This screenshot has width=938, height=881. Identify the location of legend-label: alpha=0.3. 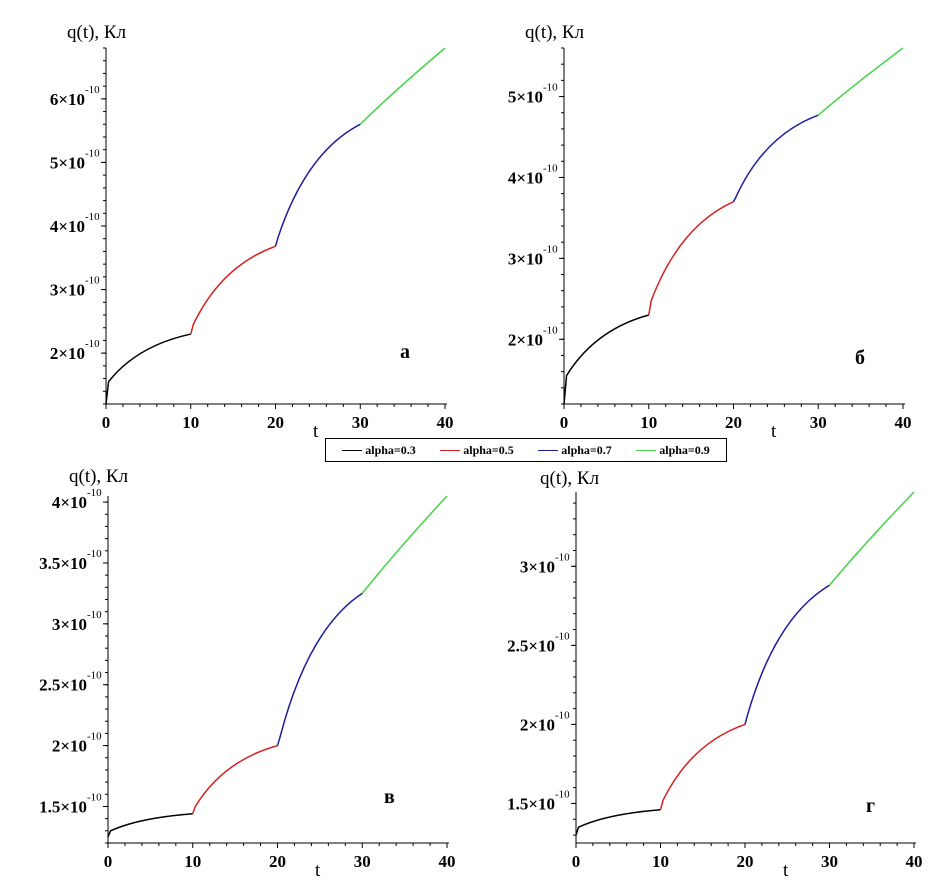
(390, 449).